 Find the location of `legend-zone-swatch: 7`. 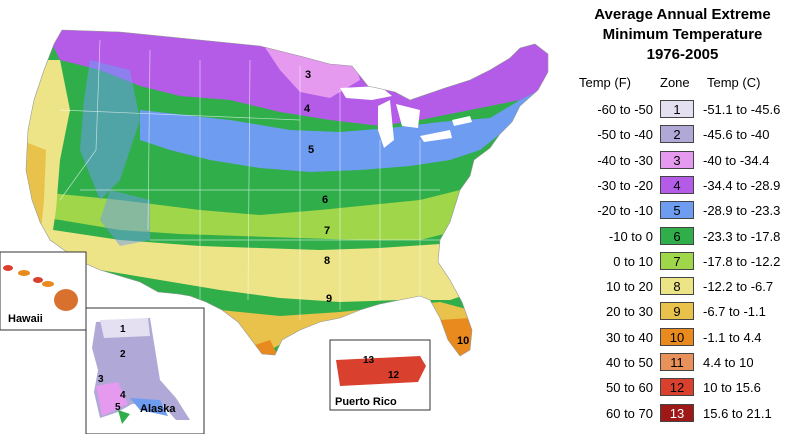

legend-zone-swatch: 7 is located at coordinates (677, 260).